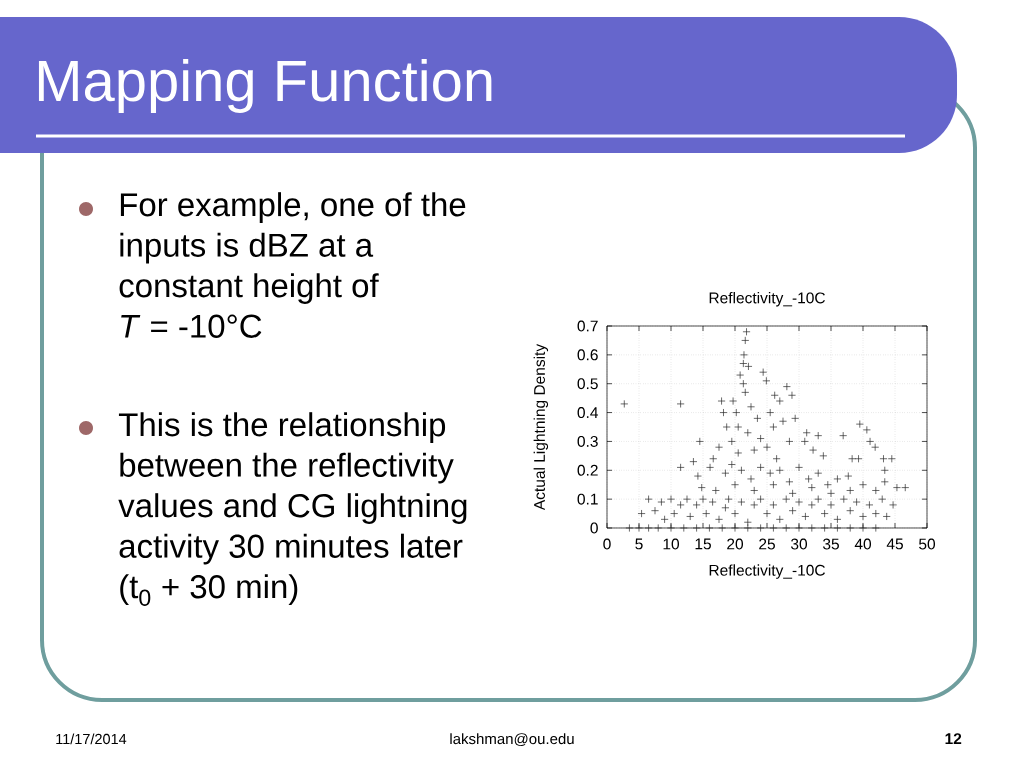 This screenshot has height=768, width=1024. I want to click on text: For example, one of the inputs is dBZ at a constant height of T = -10°C, so click(292, 265).